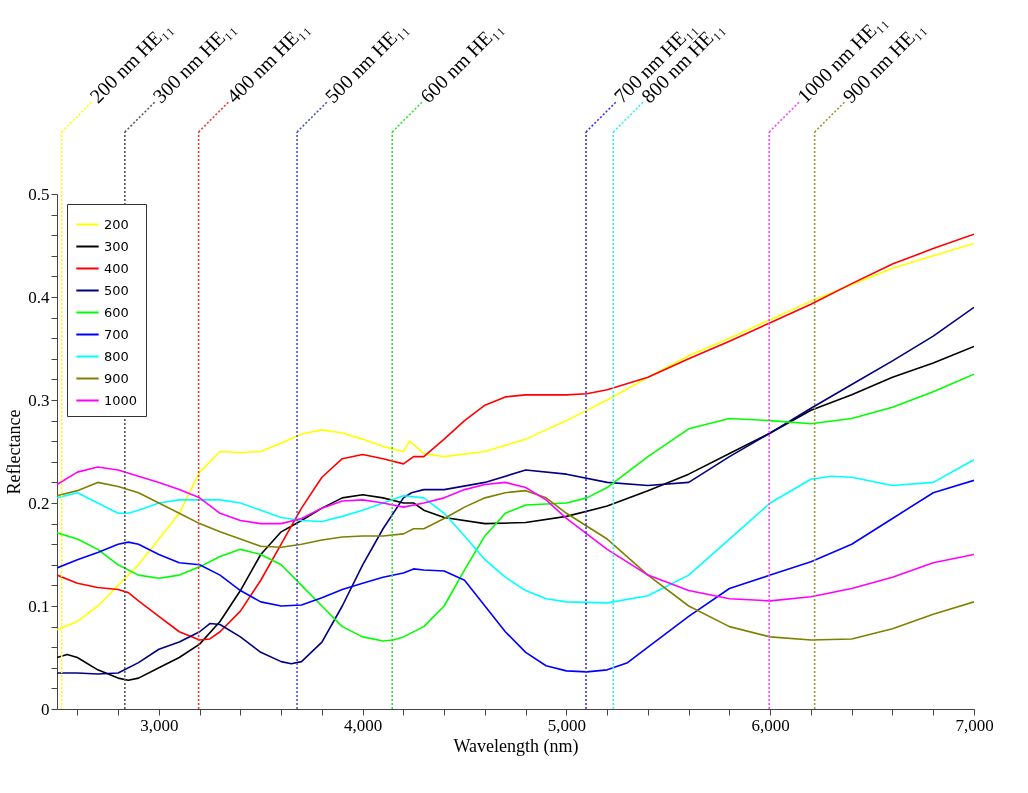 The width and height of the screenshot is (1028, 793). I want to click on legend-label: 800, so click(116, 356).